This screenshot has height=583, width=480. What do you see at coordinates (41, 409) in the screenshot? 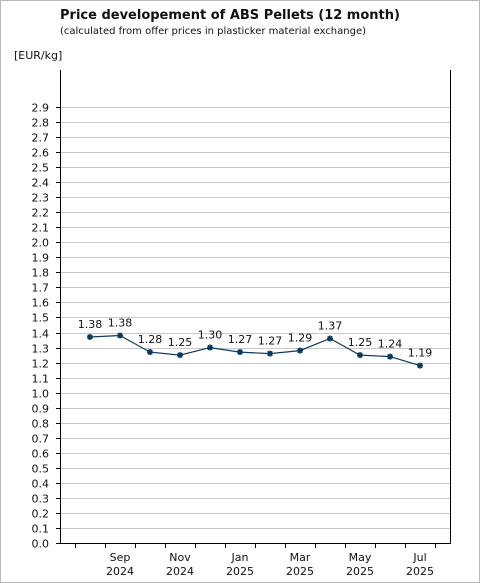
I see `y-tick-label: 0.9` at bounding box center [41, 409].